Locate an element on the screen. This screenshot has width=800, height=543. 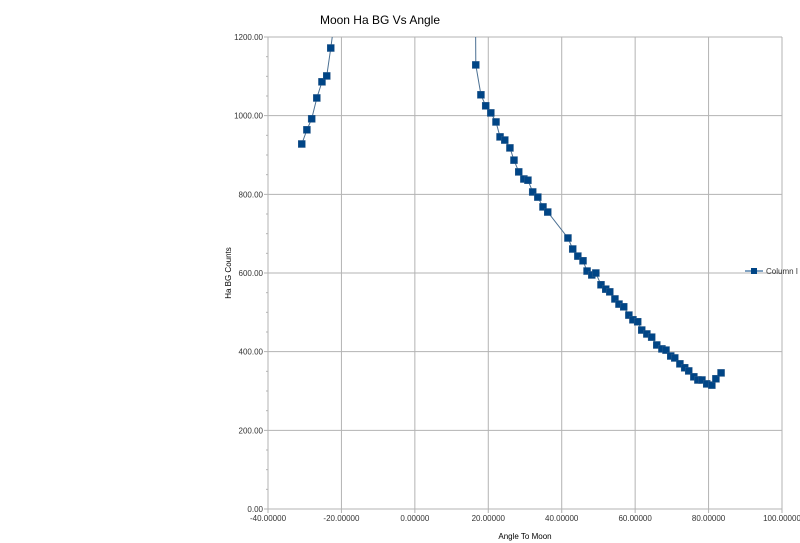
legend: Column I is located at coordinates (771, 271).